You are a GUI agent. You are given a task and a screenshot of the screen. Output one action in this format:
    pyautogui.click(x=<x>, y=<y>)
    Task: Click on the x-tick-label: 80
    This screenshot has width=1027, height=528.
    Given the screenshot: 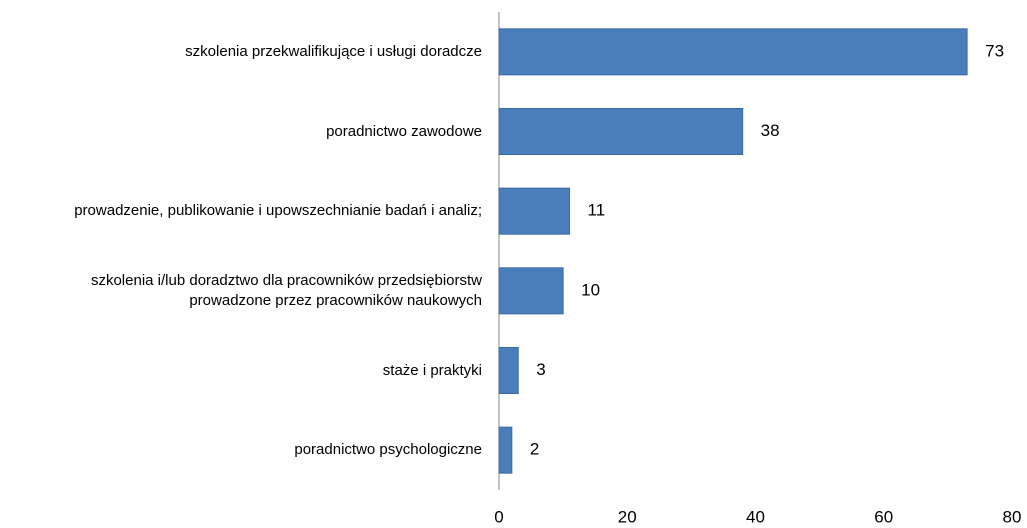 What is the action you would take?
    pyautogui.click(x=1012, y=516)
    